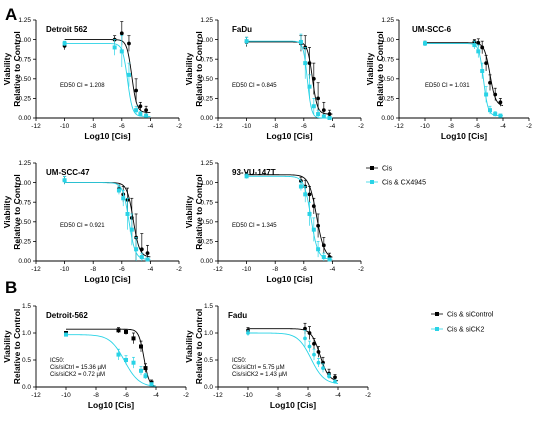  I want to click on chart-annotation: Cis/siCK2 = 1.43 µM, so click(259, 375).